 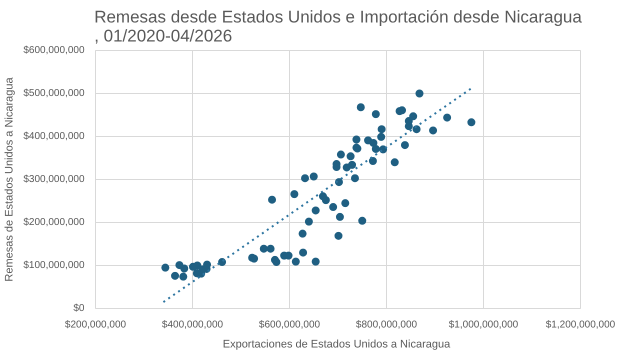 What do you see at coordinates (54, 93) in the screenshot?
I see `y-tick-label: $500,000,000` at bounding box center [54, 93].